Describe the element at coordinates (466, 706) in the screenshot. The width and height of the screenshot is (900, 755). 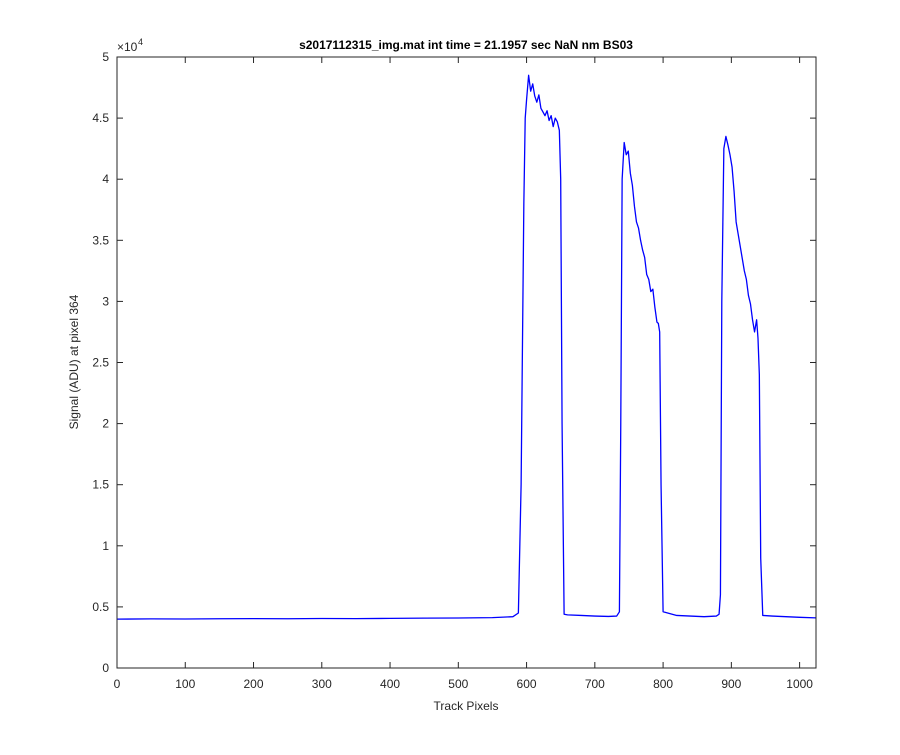
I see `x-axis-label: Track Pixels` at that location.